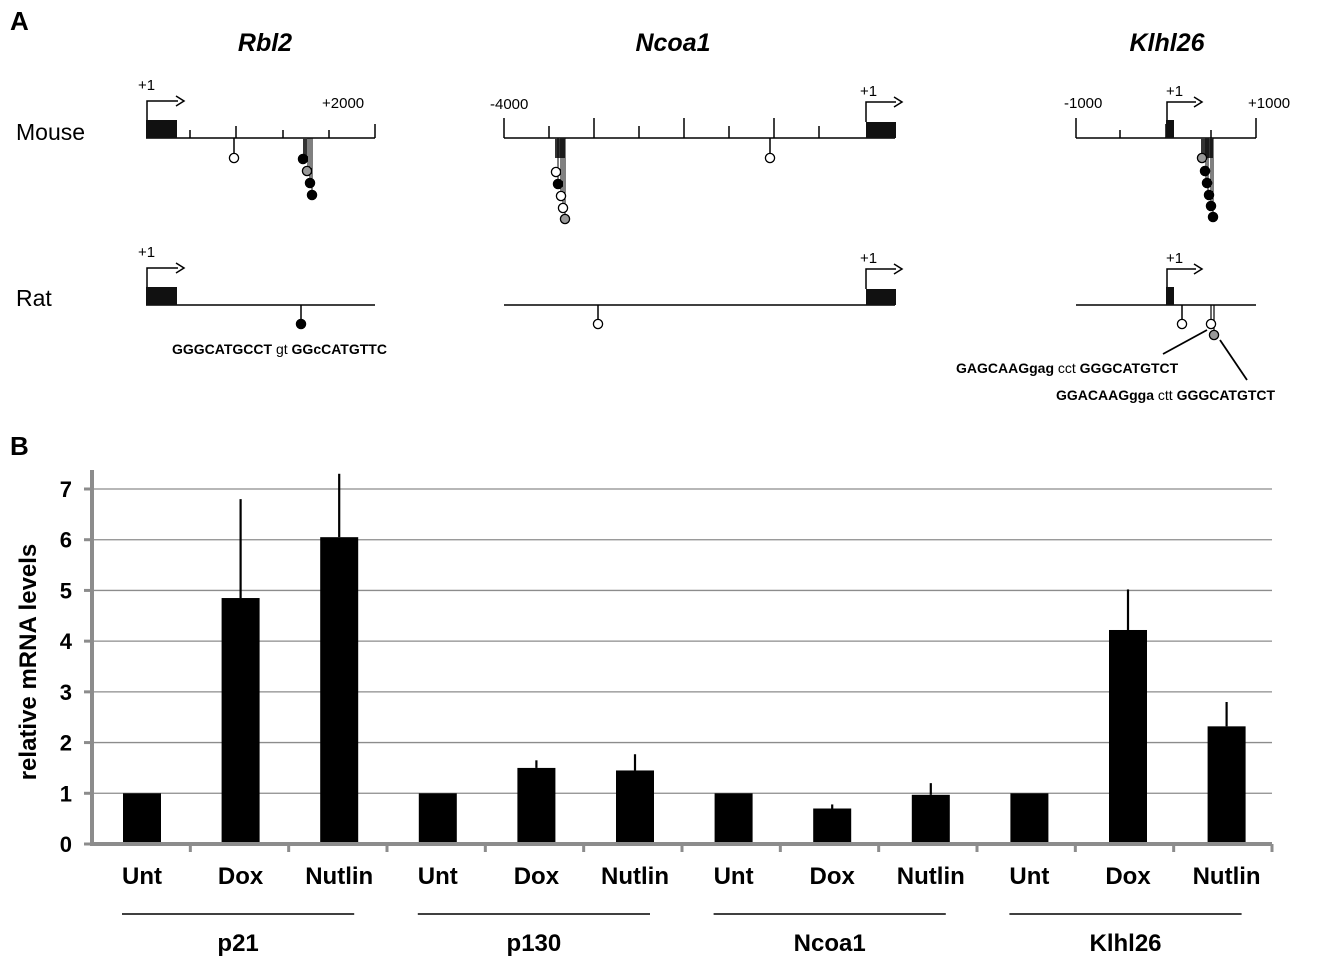 The image size is (1318, 959). What do you see at coordinates (733, 818) in the screenshot?
I see `bar-ncoa1-unt` at bounding box center [733, 818].